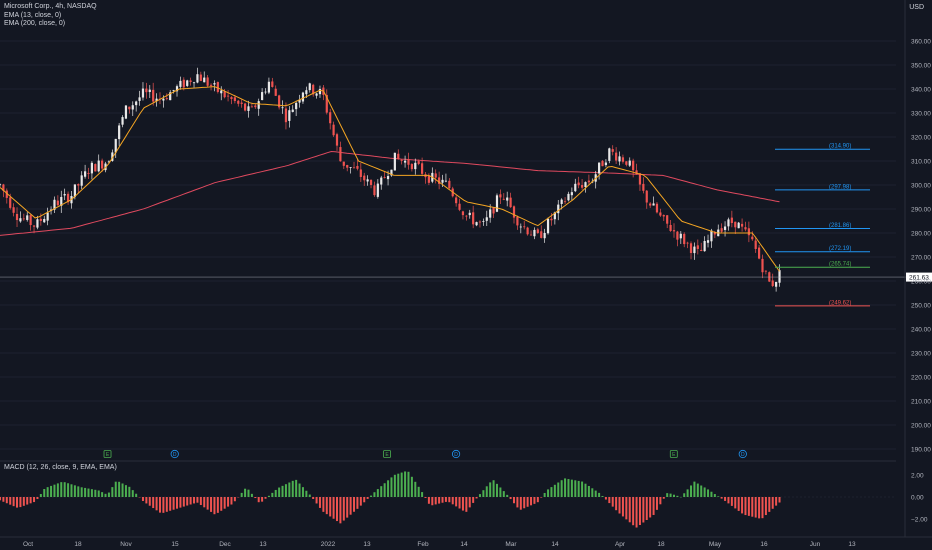  What do you see at coordinates (742, 454) in the screenshot?
I see `dividend-marker` at bounding box center [742, 454].